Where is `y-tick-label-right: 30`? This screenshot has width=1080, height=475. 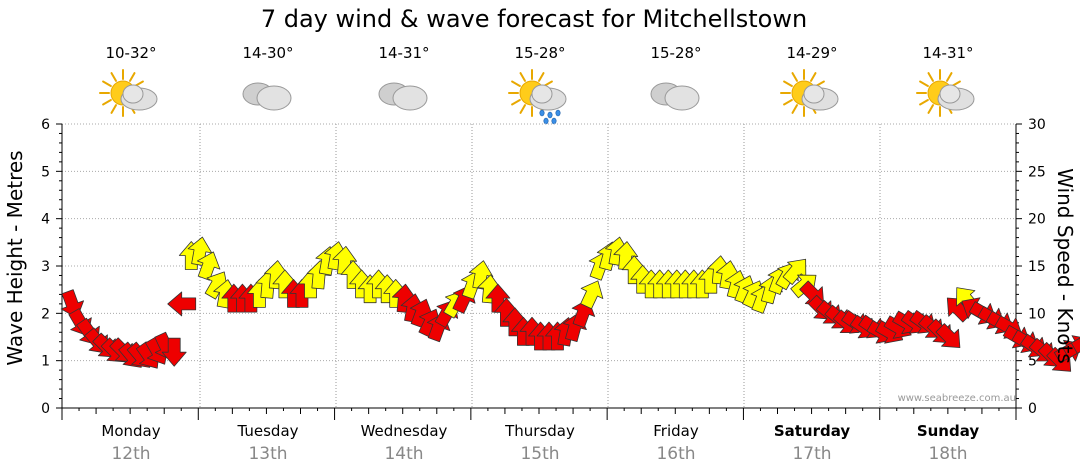 y-tick-label-right: 30 is located at coordinates (1037, 125).